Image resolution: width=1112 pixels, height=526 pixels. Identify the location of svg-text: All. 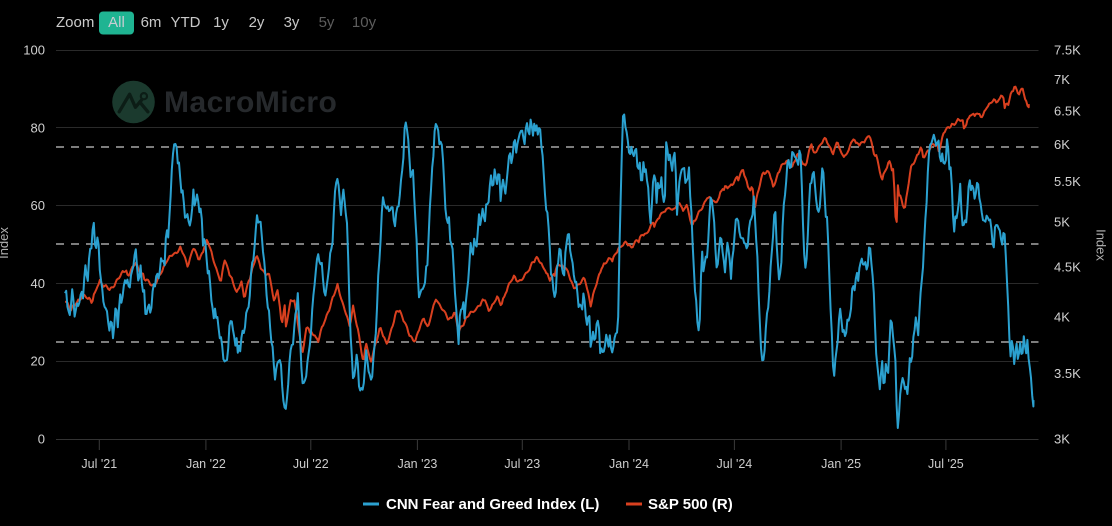
(116, 22).